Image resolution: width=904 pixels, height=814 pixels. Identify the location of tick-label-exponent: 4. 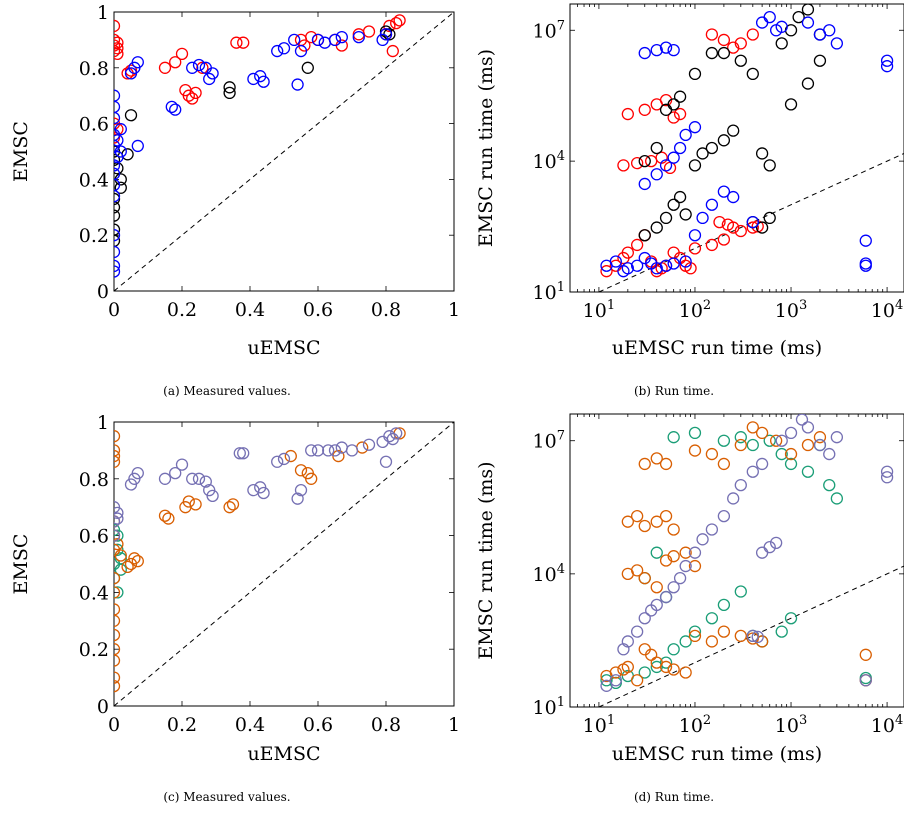
(561, 156).